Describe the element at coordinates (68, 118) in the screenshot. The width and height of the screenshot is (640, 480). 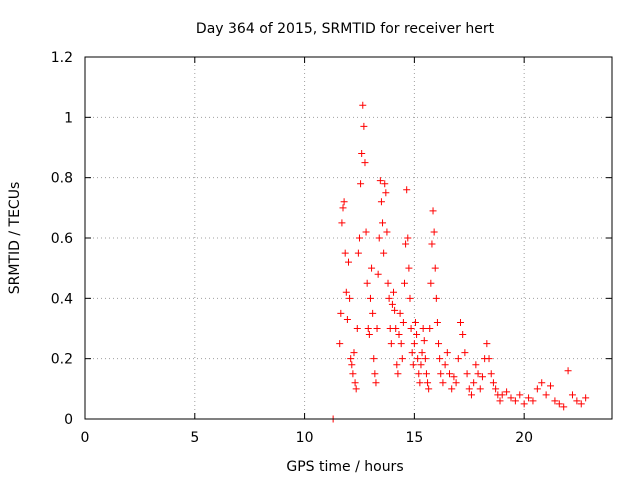
I see `y-tick-label: 1` at that location.